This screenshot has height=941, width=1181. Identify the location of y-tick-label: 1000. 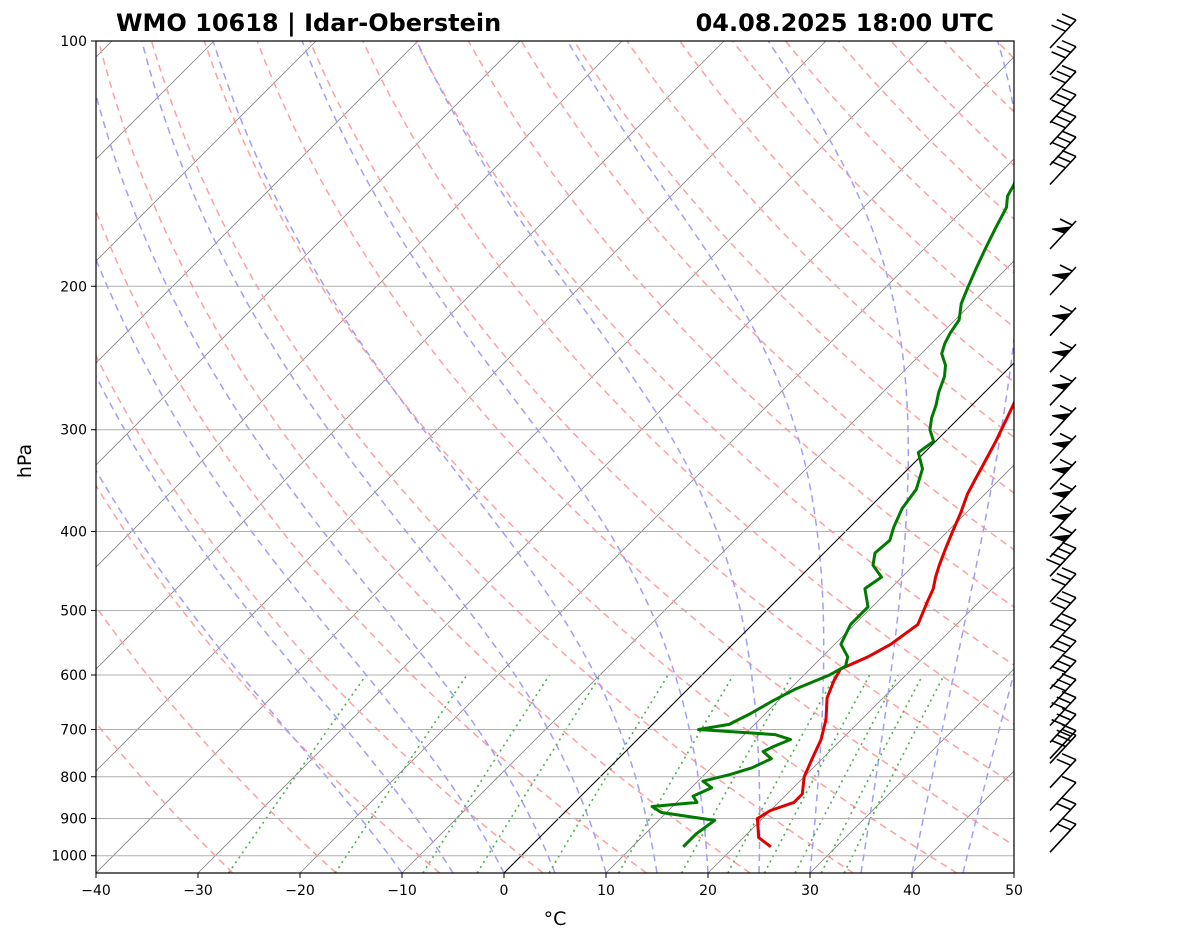
(69, 857).